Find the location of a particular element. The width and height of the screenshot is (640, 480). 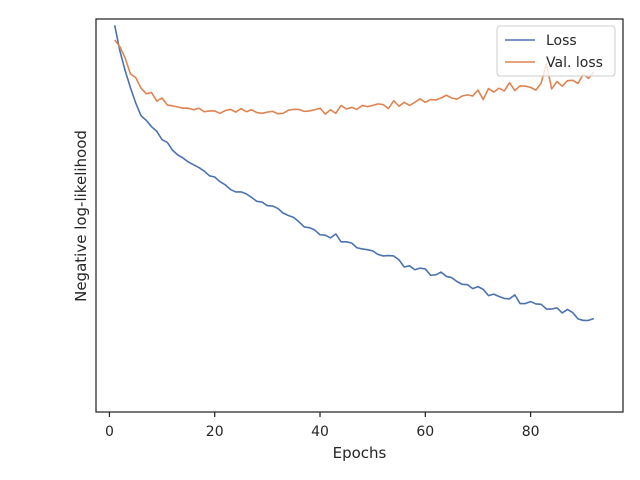

x-axis-label: Epochs is located at coordinates (360, 453).